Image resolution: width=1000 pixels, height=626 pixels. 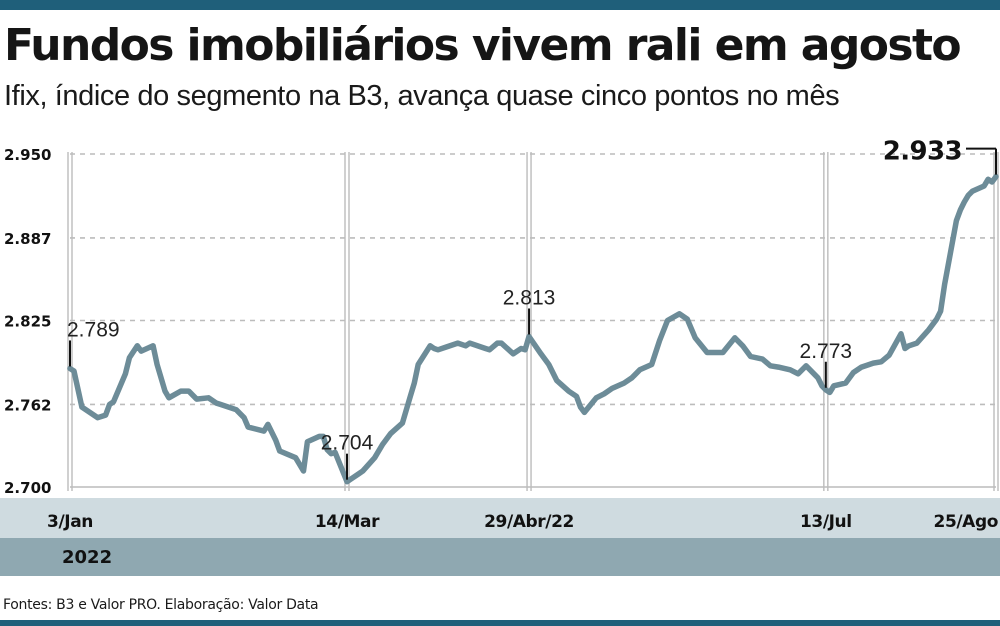 I want to click on x-tick-label: 3/Jan, so click(x=70, y=522).